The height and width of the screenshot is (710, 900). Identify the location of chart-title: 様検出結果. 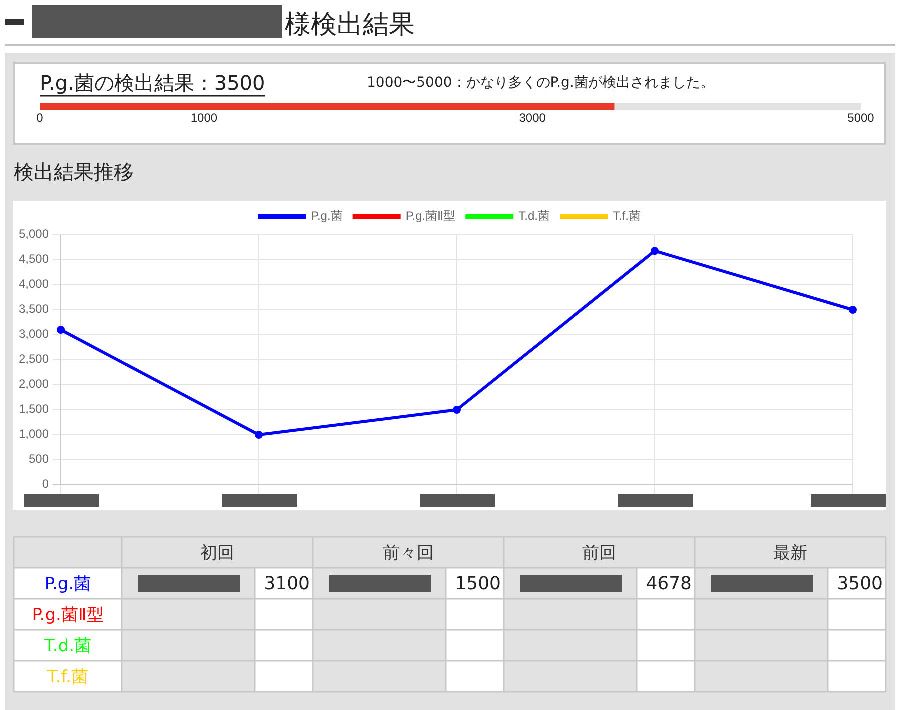
(350, 25).